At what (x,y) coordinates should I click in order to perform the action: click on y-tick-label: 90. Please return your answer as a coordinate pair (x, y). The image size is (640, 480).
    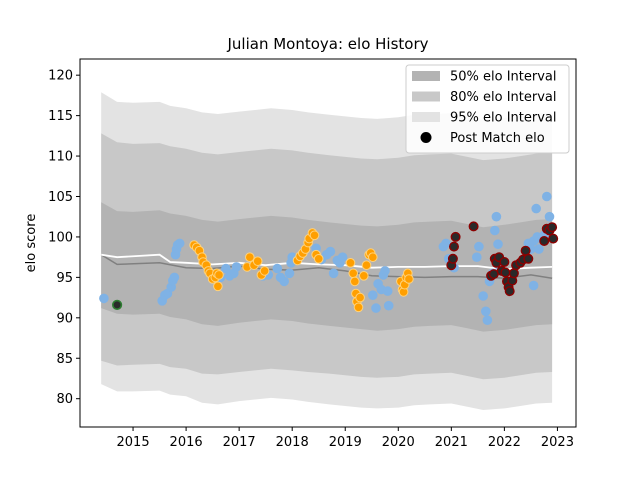
    Looking at the image, I should click on (64, 318).